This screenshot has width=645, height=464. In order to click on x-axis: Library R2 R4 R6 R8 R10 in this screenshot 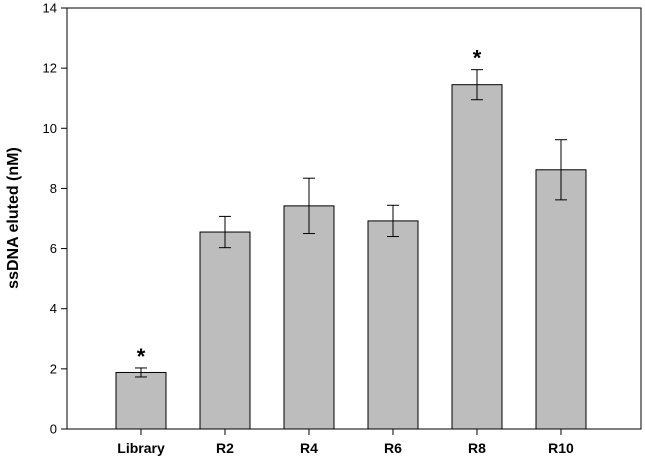, I will do `click(345, 442)`.